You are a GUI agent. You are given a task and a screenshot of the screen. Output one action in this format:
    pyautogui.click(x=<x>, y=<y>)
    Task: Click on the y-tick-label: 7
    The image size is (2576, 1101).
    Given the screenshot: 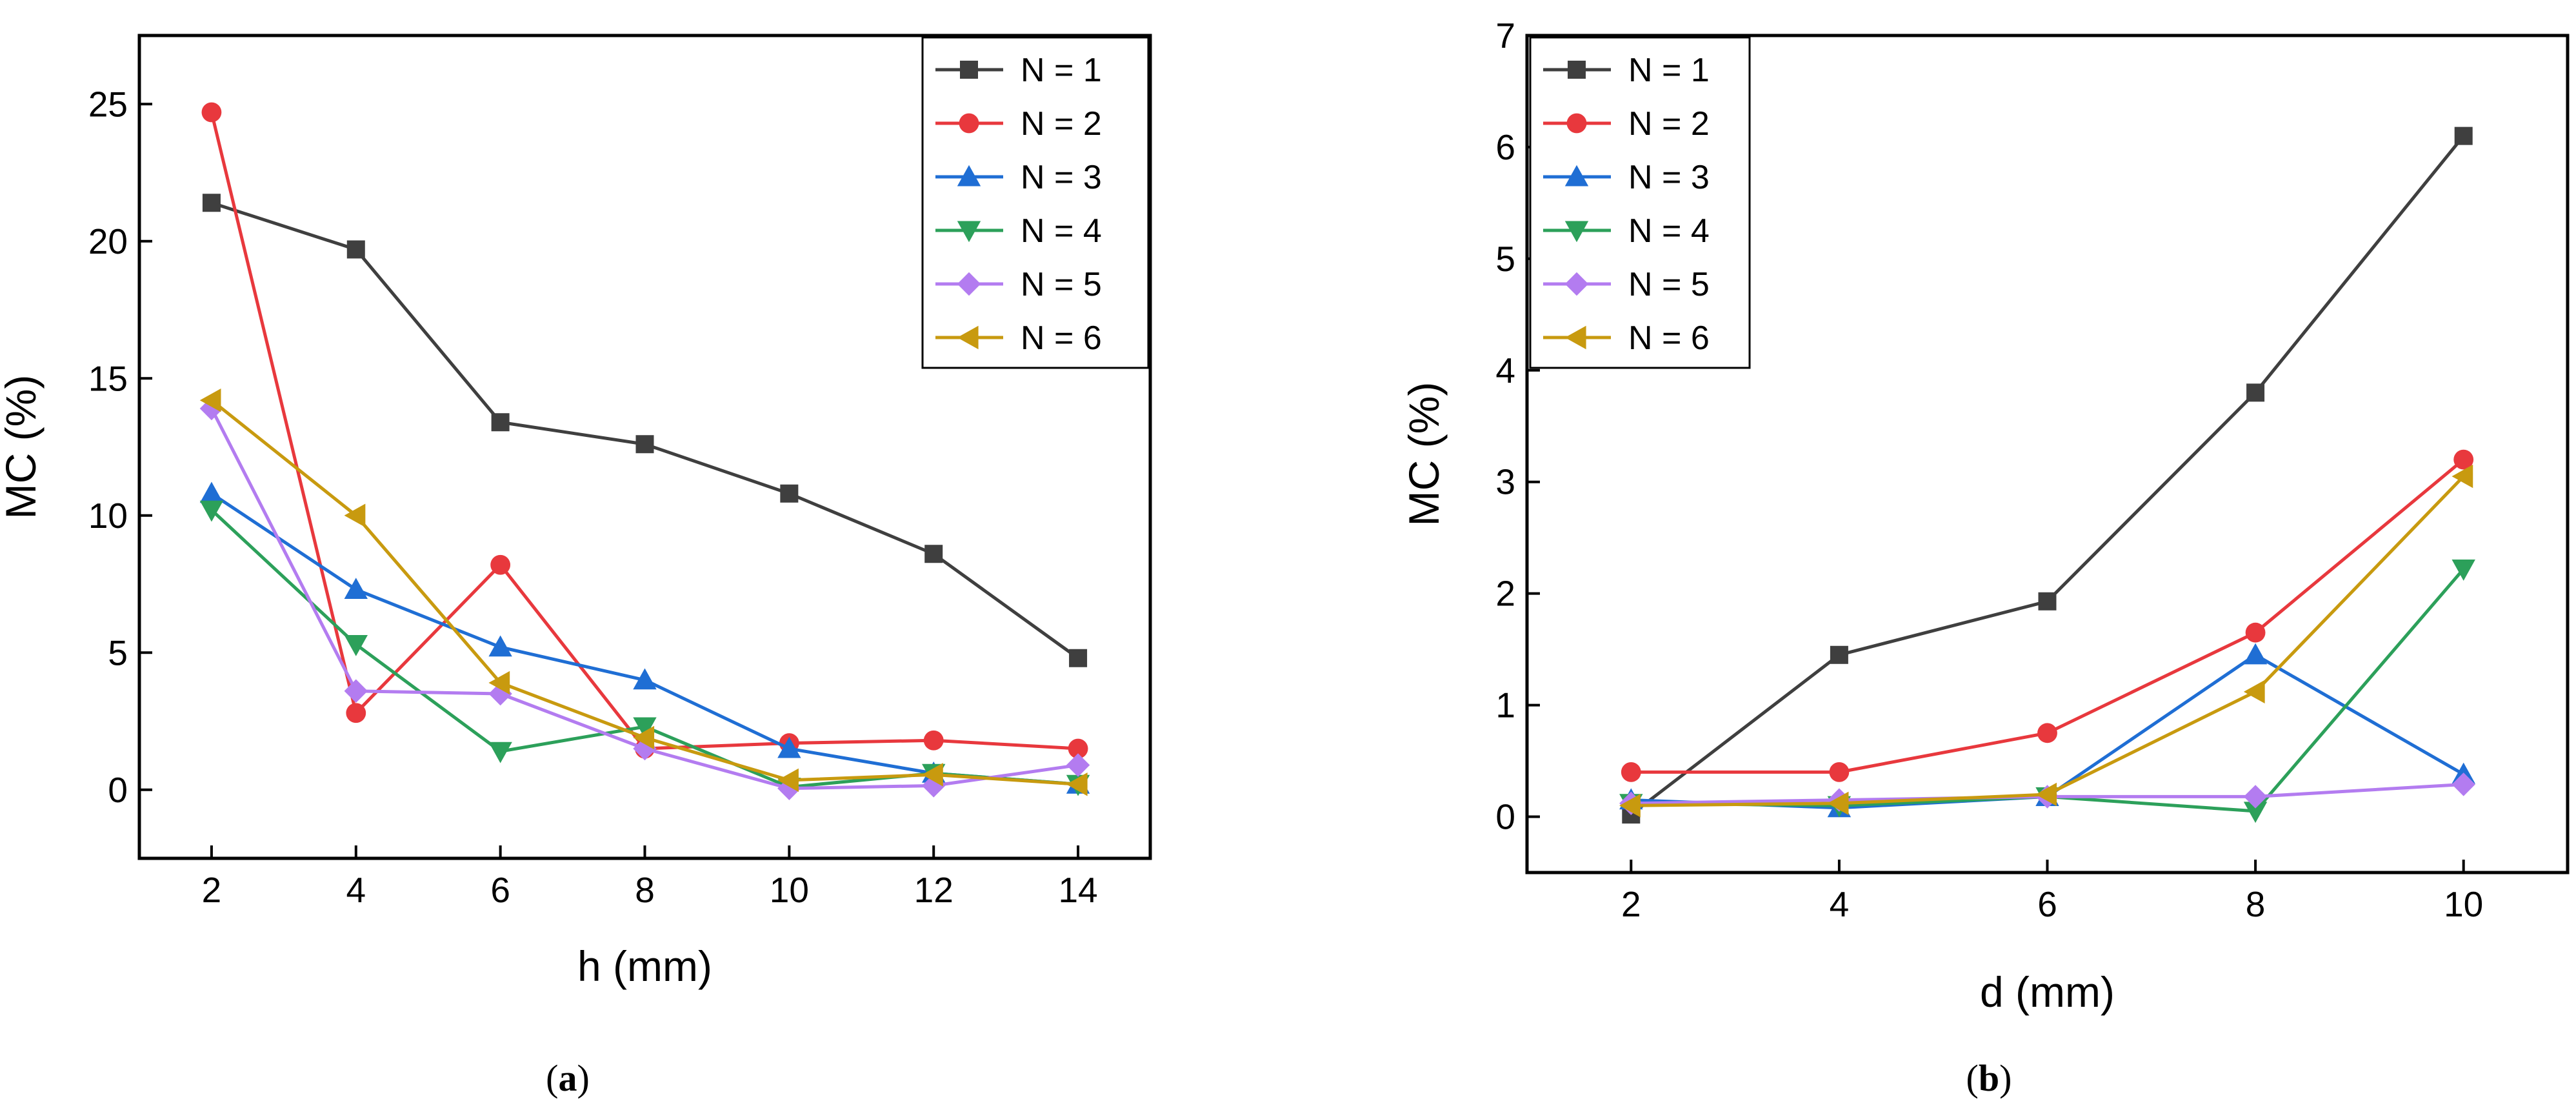 What is the action you would take?
    pyautogui.click(x=1505, y=35)
    